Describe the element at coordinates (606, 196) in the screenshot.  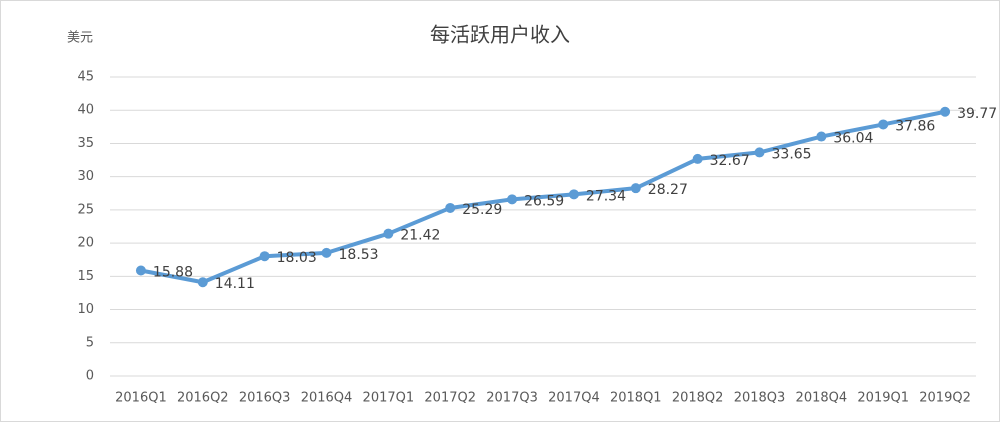
I see `data-label: 27.34` at that location.